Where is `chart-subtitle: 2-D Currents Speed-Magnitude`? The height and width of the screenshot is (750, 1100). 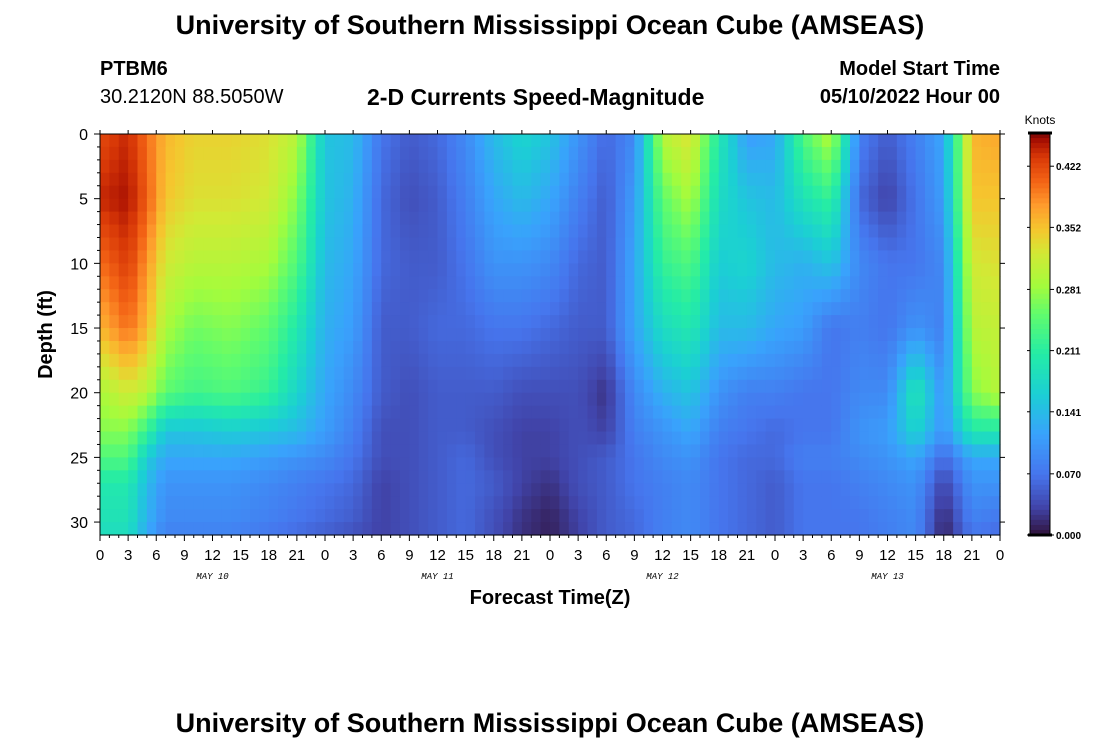
chart-subtitle: 2-D Currents Speed-Magnitude is located at coordinates (536, 97).